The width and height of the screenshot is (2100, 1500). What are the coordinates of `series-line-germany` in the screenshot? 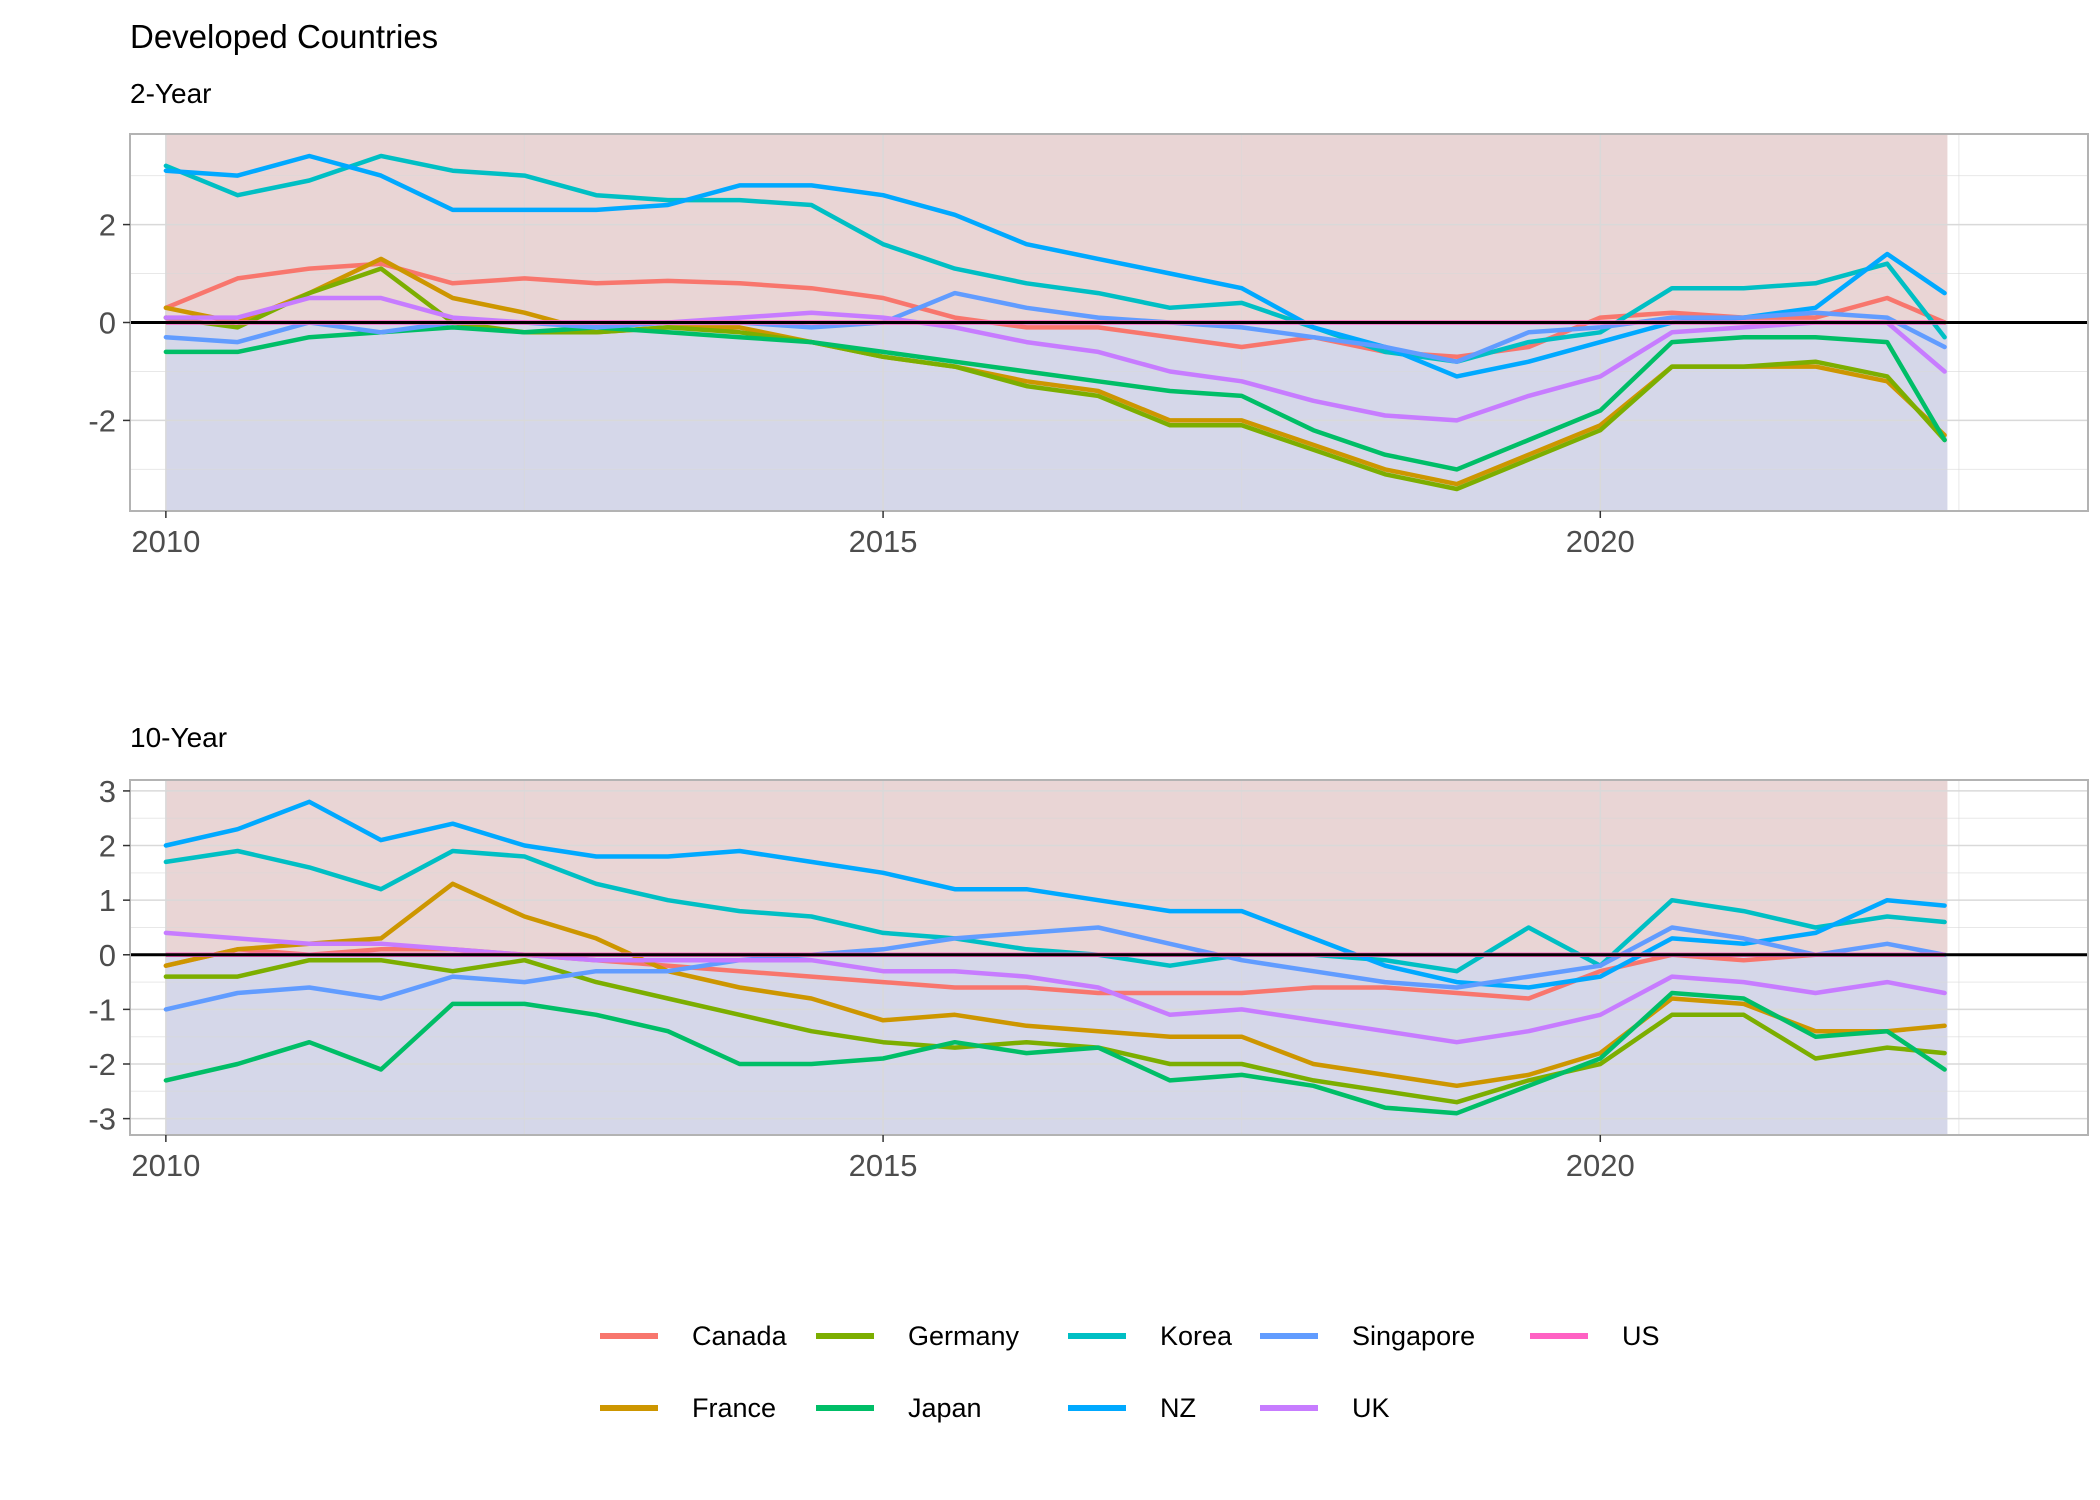 It's located at (1055, 1031).